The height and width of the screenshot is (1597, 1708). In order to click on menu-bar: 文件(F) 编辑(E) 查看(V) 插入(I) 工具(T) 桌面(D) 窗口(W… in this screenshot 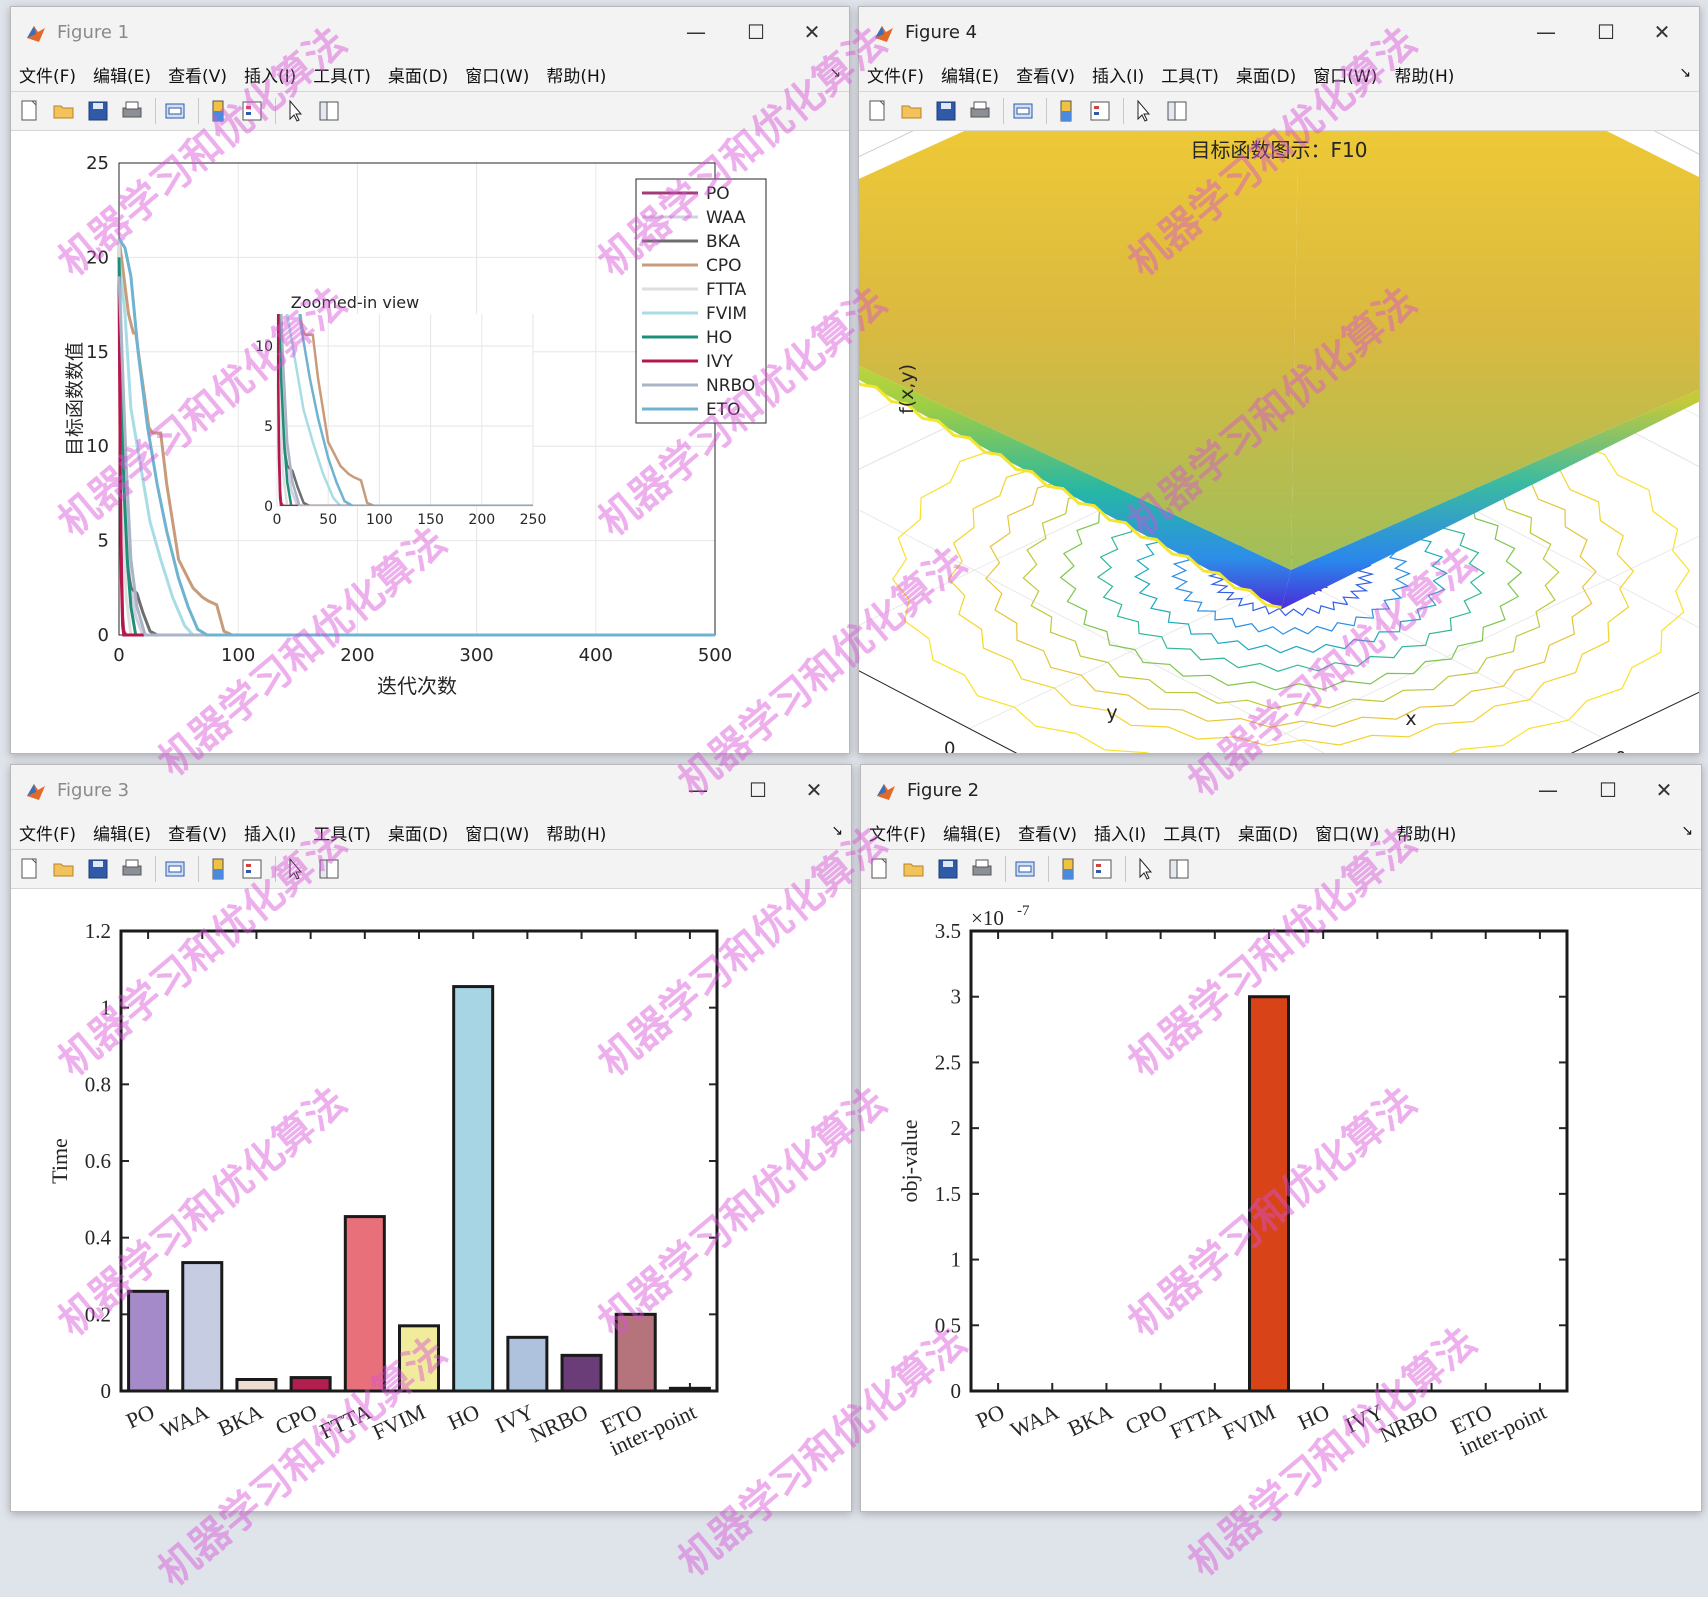, I will do `click(1281, 832)`.